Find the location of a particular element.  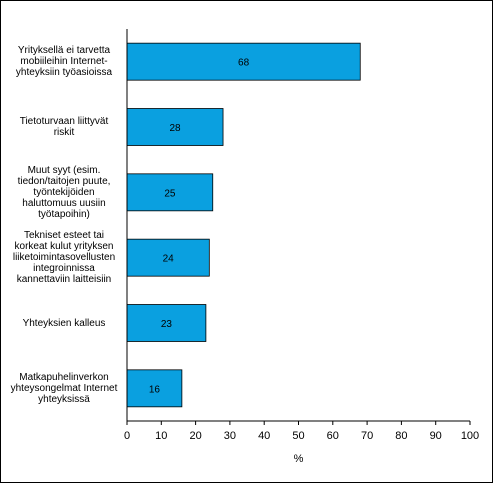

x-tick-label: 70 is located at coordinates (367, 436).